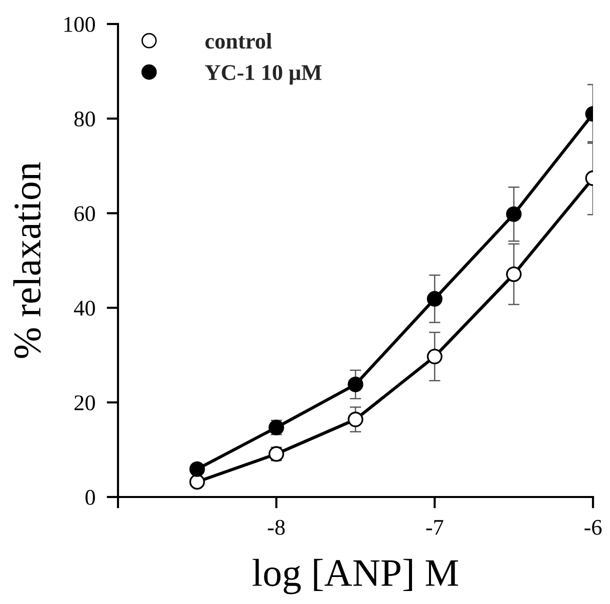 The width and height of the screenshot is (610, 604). I want to click on y-tick-label: 0, so click(90, 497).